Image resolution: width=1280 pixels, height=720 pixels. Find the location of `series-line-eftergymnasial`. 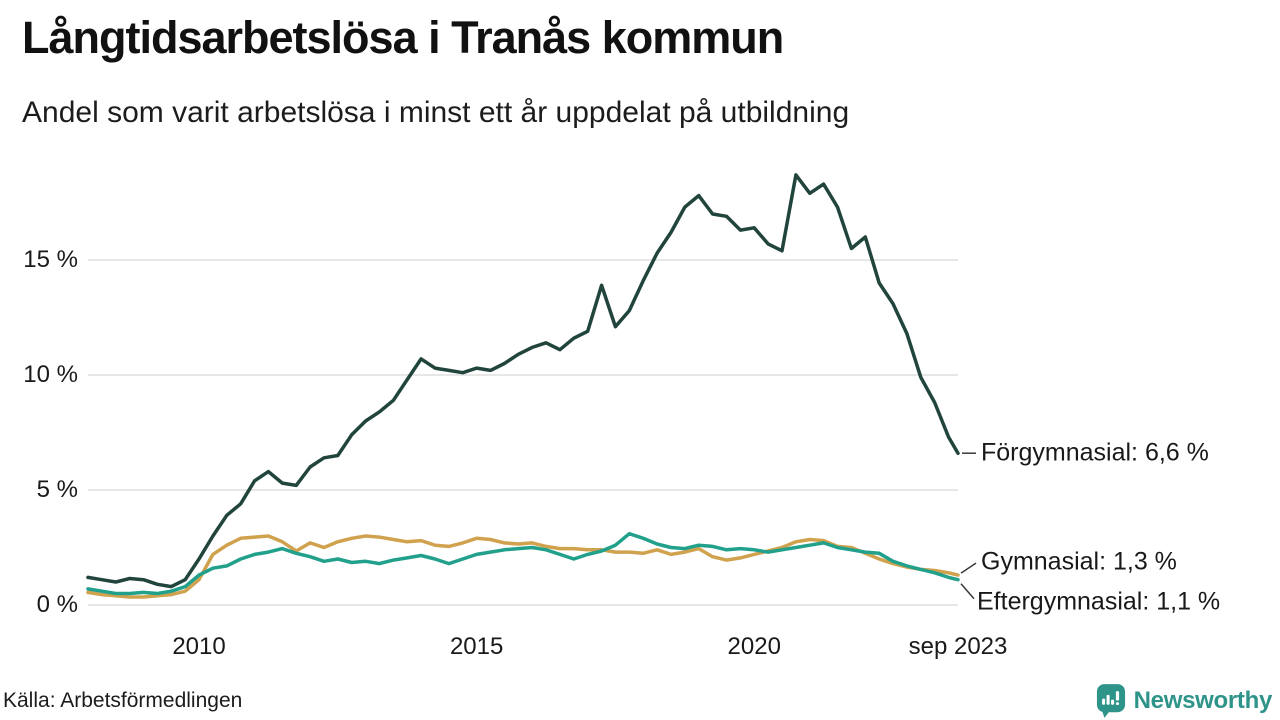

series-line-eftergymnasial is located at coordinates (523, 563).